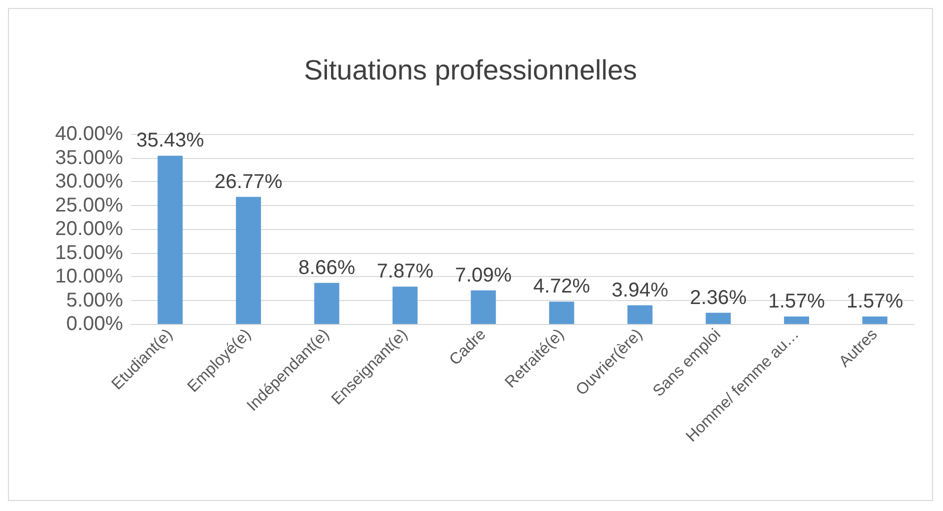 The image size is (943, 511). I want to click on chart-title: Situations professionnelles, so click(471, 70).